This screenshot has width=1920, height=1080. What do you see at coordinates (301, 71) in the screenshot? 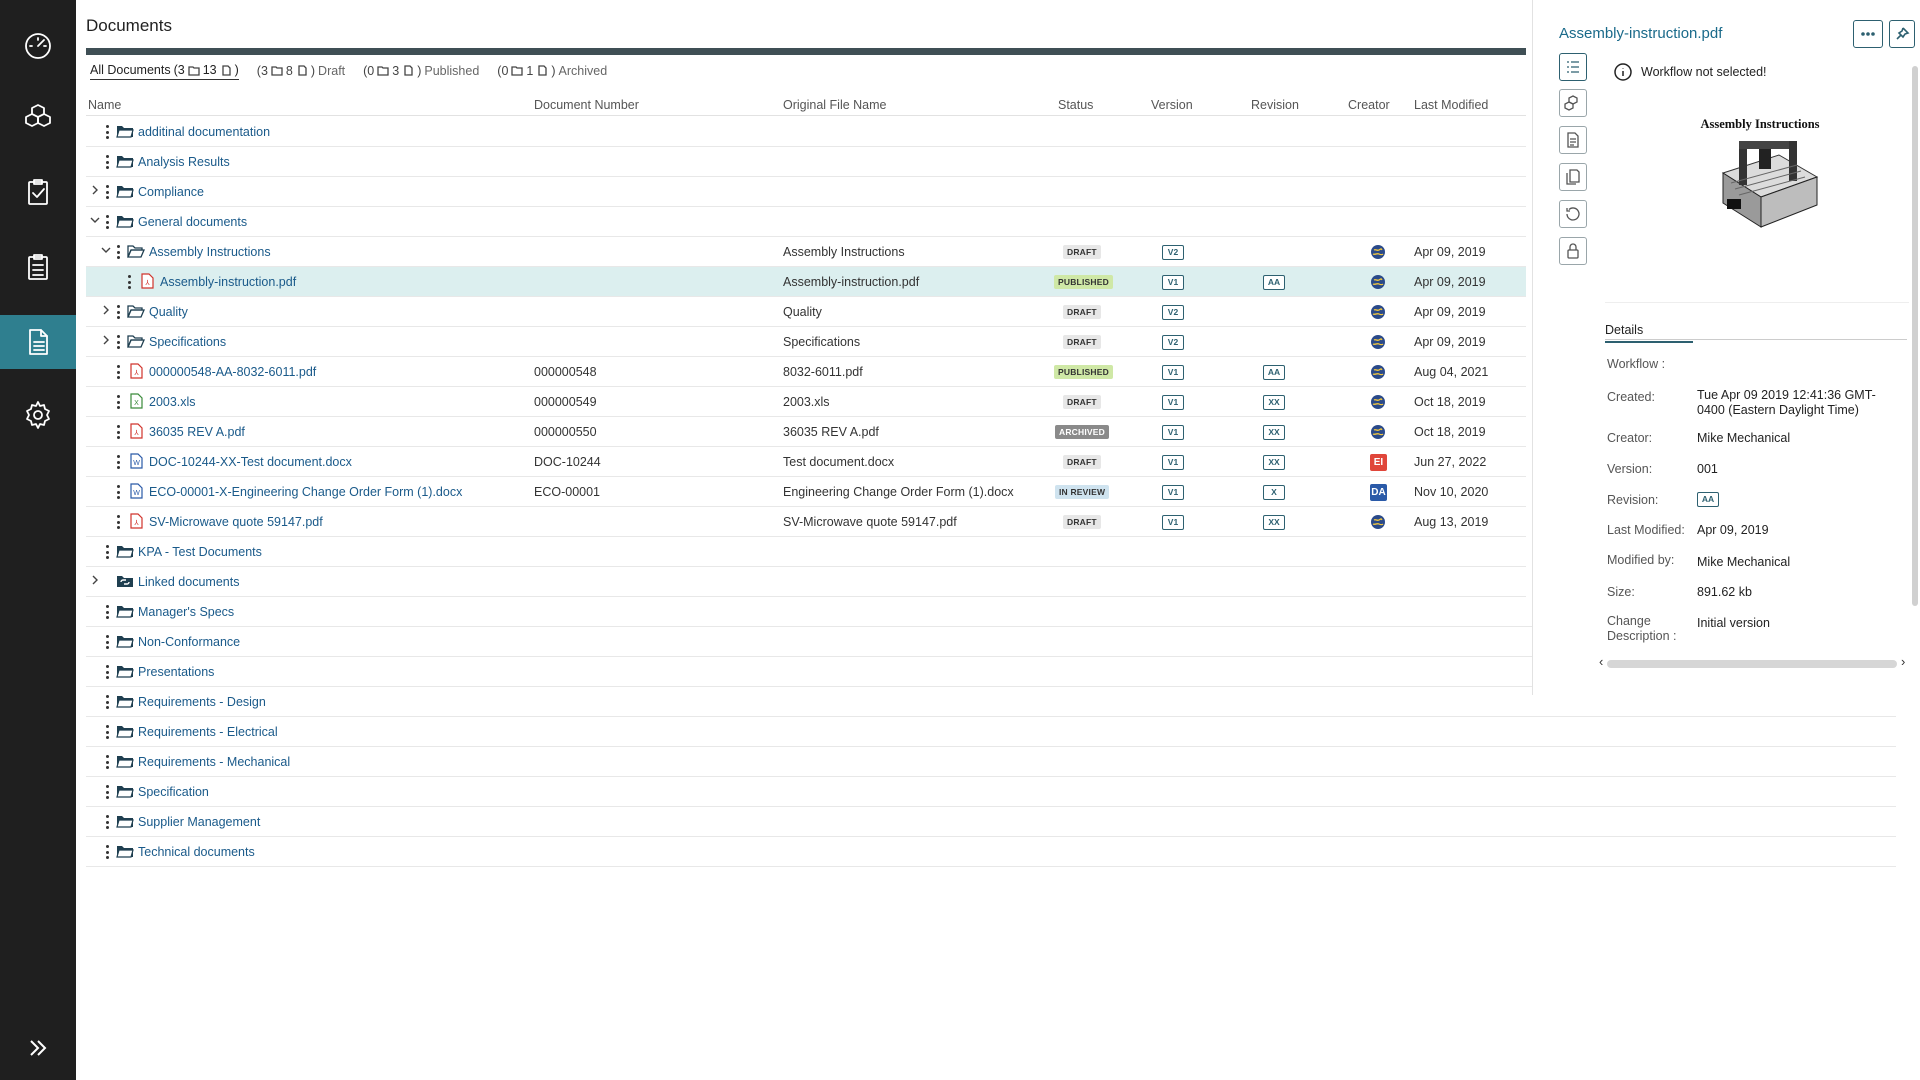
I see `filter-tab-draft: (3 8) Draft` at bounding box center [301, 71].